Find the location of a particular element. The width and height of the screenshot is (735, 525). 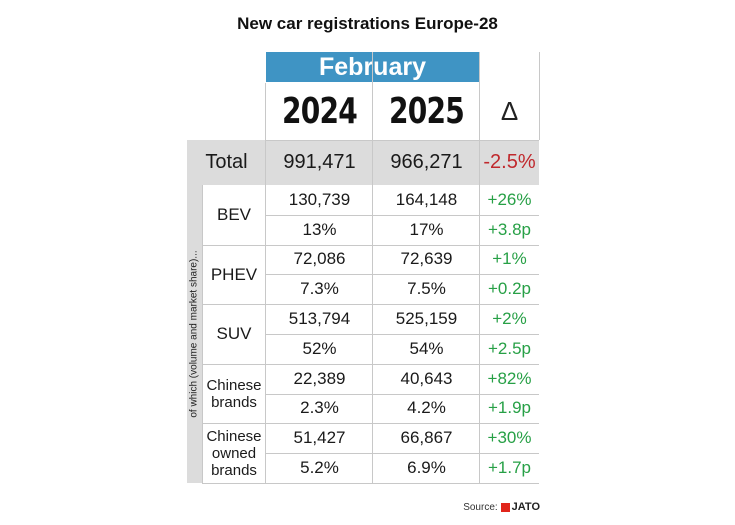

chart-title: New car registrations Europe-28 is located at coordinates (367, 23).